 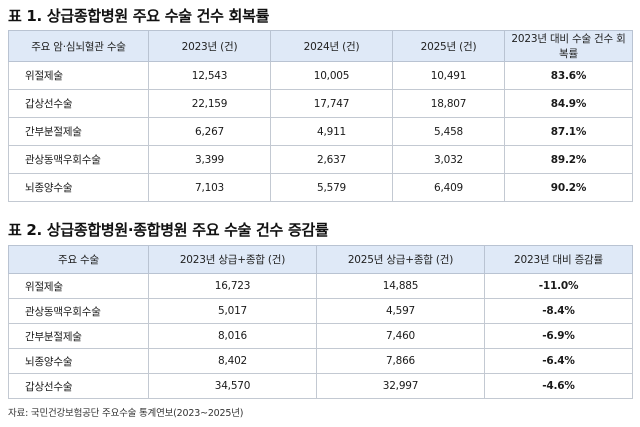 I want to click on table-row: 간부분절제술 8,016 7,460 -6.9%, so click(x=320, y=336).